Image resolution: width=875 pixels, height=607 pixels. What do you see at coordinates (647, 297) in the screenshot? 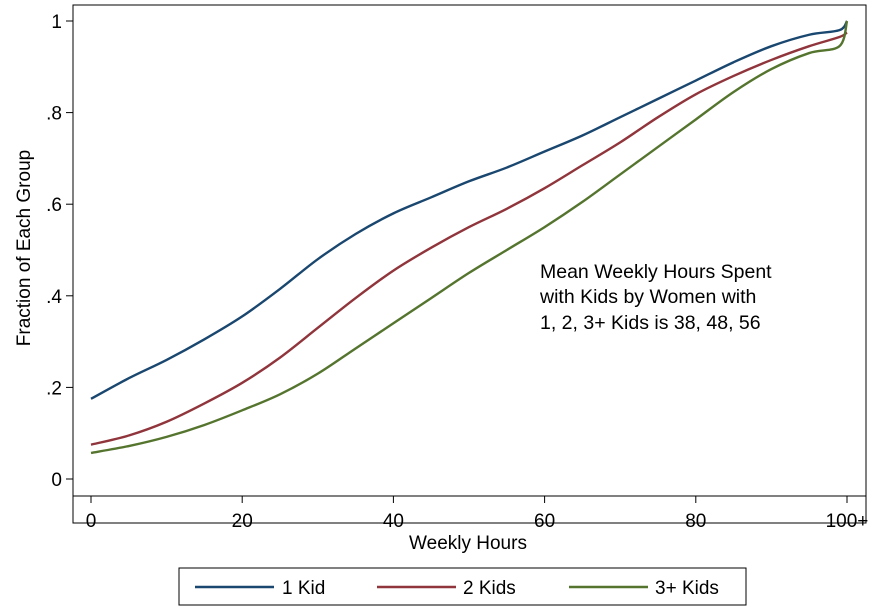
I see `annotation-line-2: with Kids by Women with` at bounding box center [647, 297].